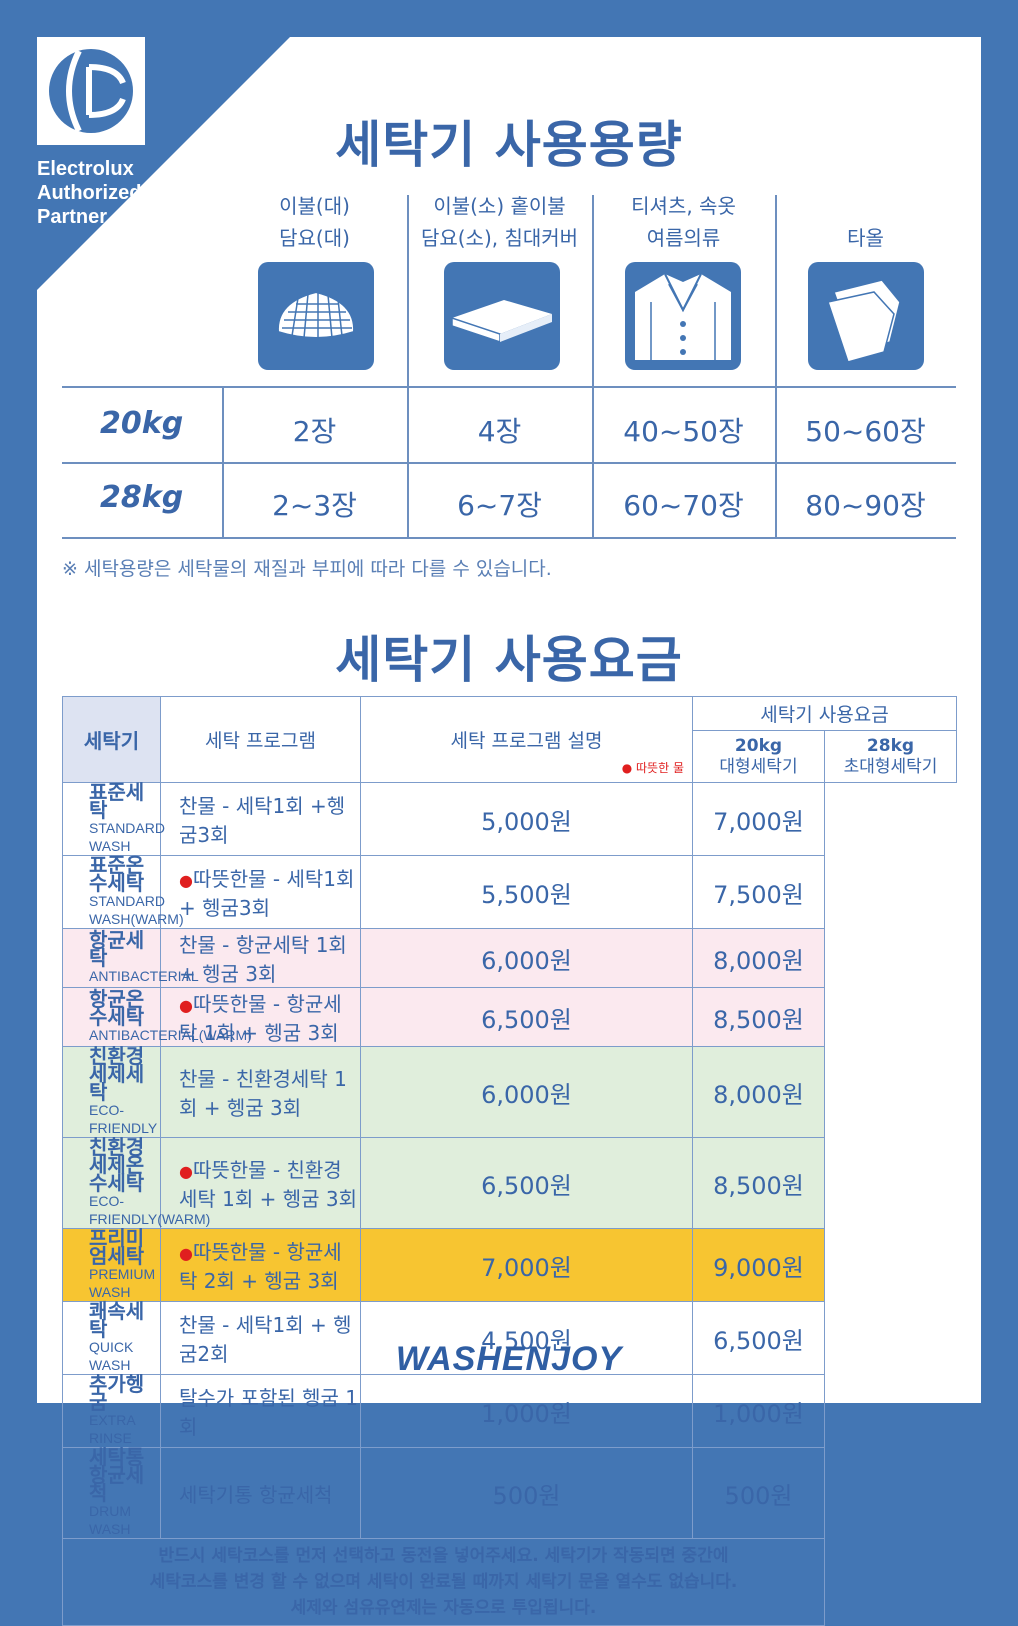 The height and width of the screenshot is (1626, 1018). I want to click on brand-text: Electrolux Authorized Partner, so click(89, 193).